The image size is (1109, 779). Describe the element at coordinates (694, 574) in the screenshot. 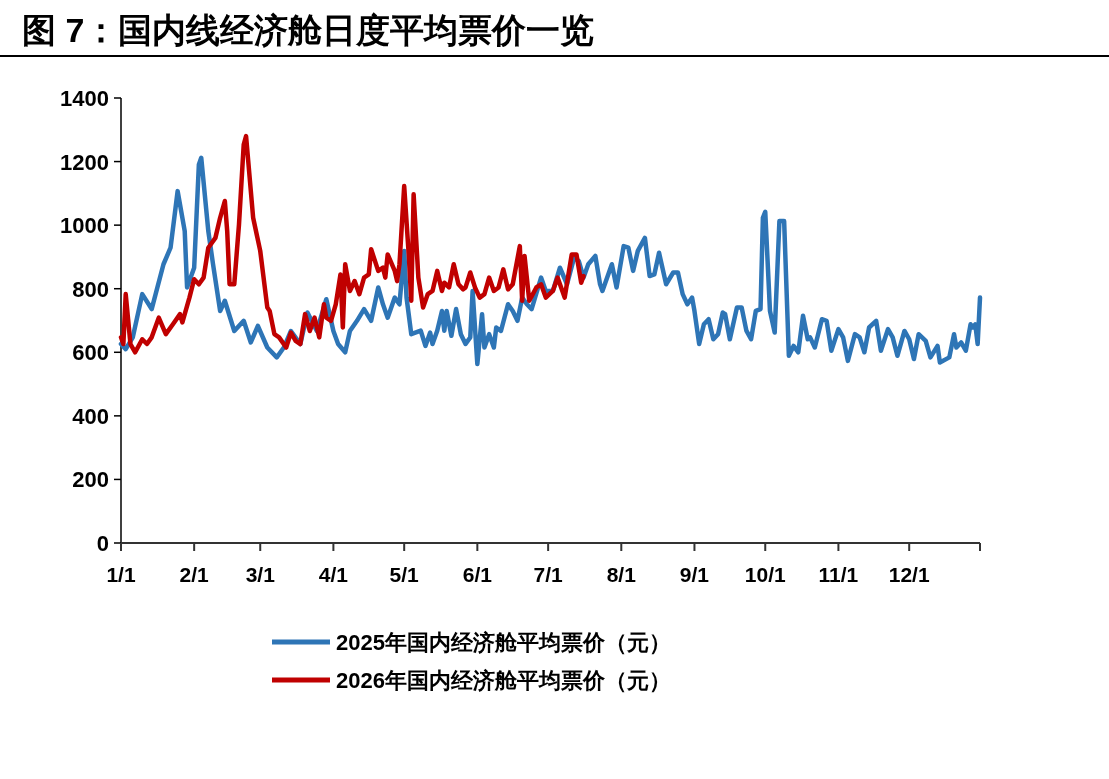

I see `x-tick-label: 9/1` at that location.